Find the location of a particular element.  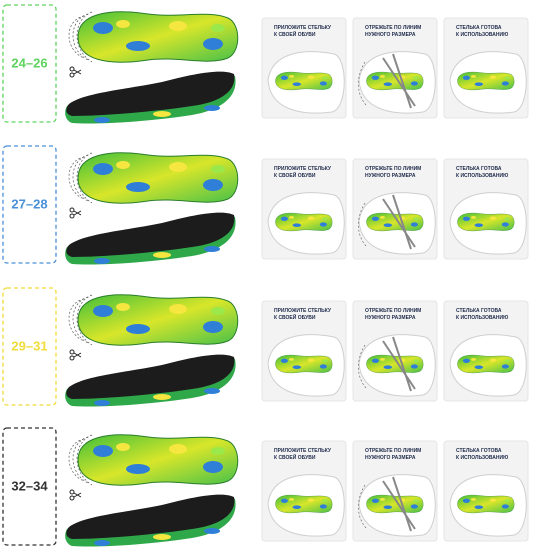

size-label: 27–28 is located at coordinates (29, 203).